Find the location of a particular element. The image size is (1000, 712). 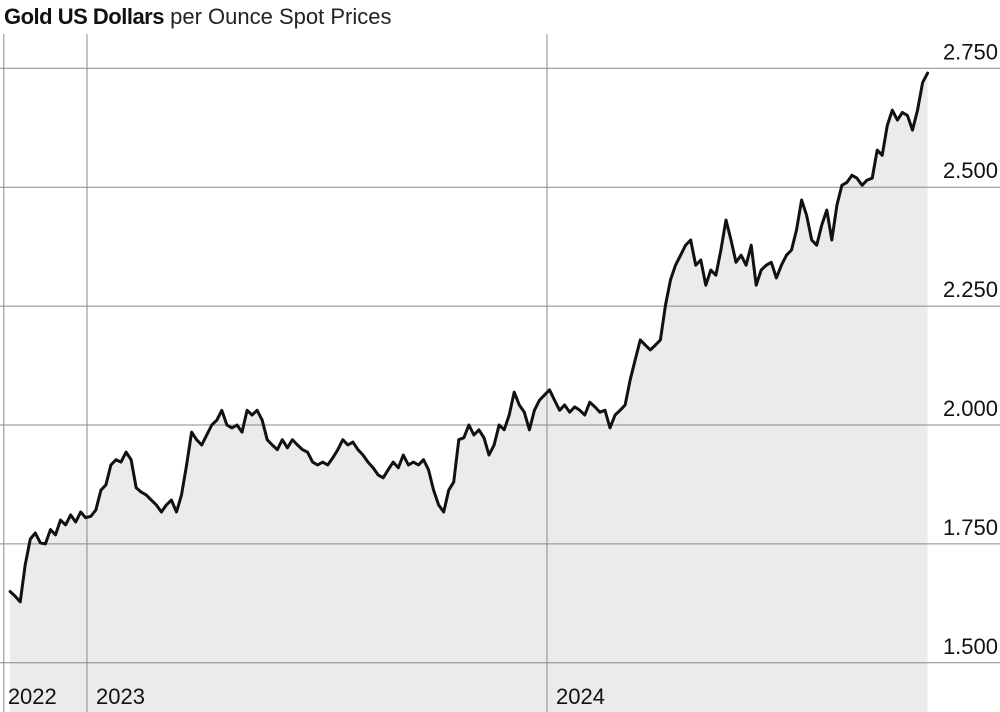

y-tick-label: 2.750 is located at coordinates (970, 51).